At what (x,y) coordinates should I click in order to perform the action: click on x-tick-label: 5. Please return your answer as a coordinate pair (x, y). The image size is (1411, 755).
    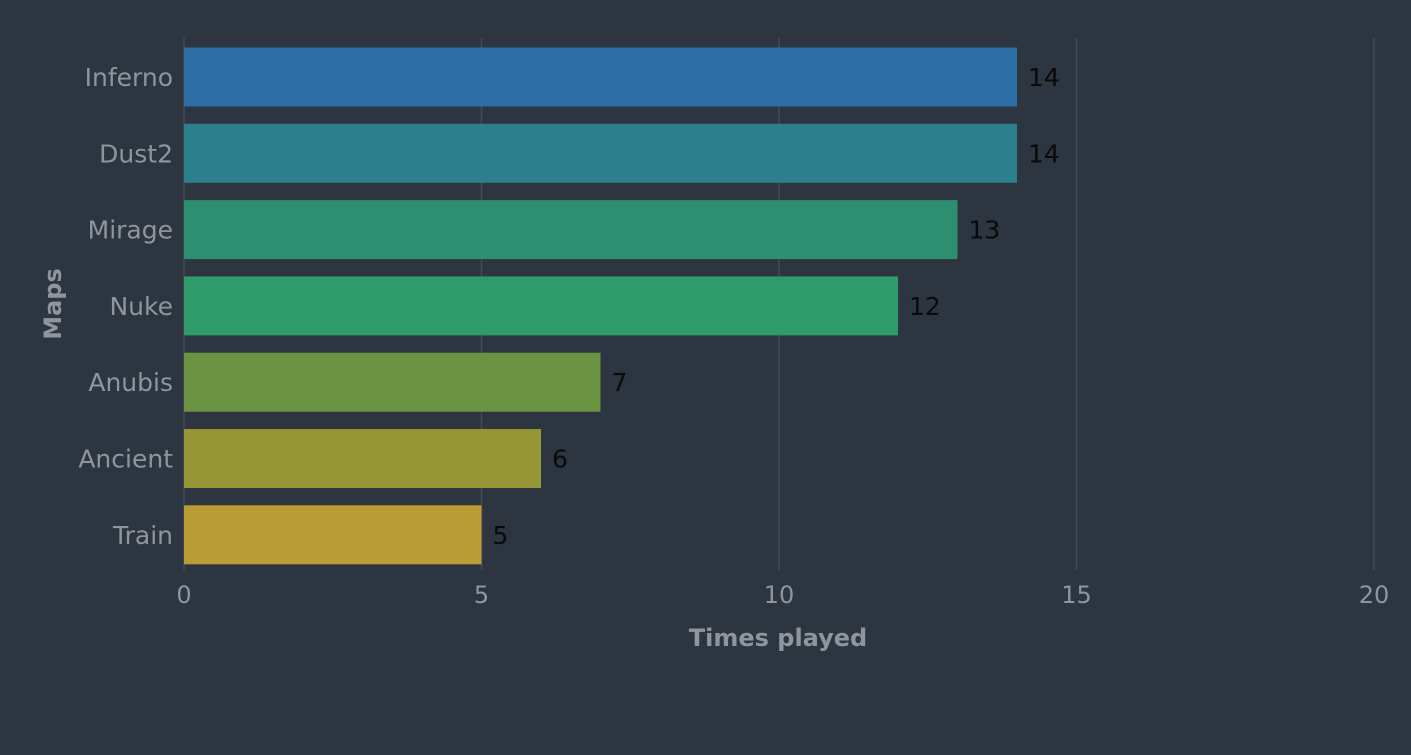
    Looking at the image, I should click on (481, 595).